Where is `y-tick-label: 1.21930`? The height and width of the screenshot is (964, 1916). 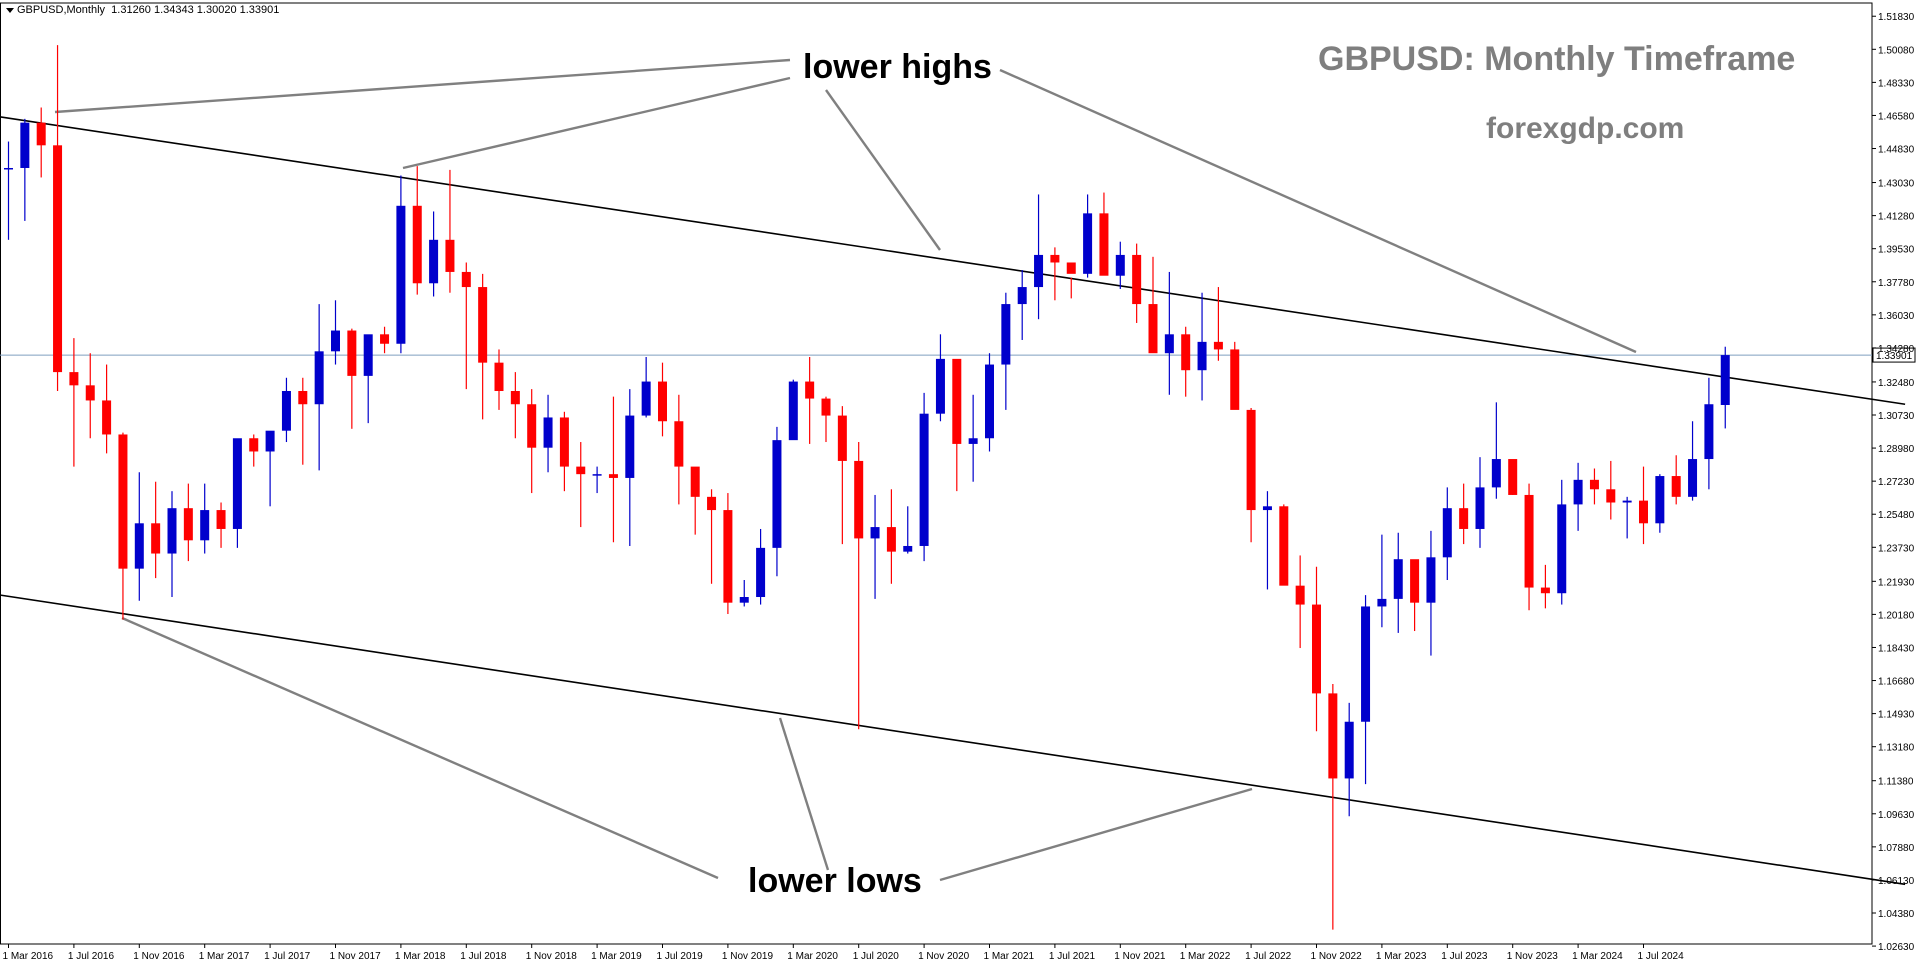
y-tick-label: 1.21930 is located at coordinates (1896, 582).